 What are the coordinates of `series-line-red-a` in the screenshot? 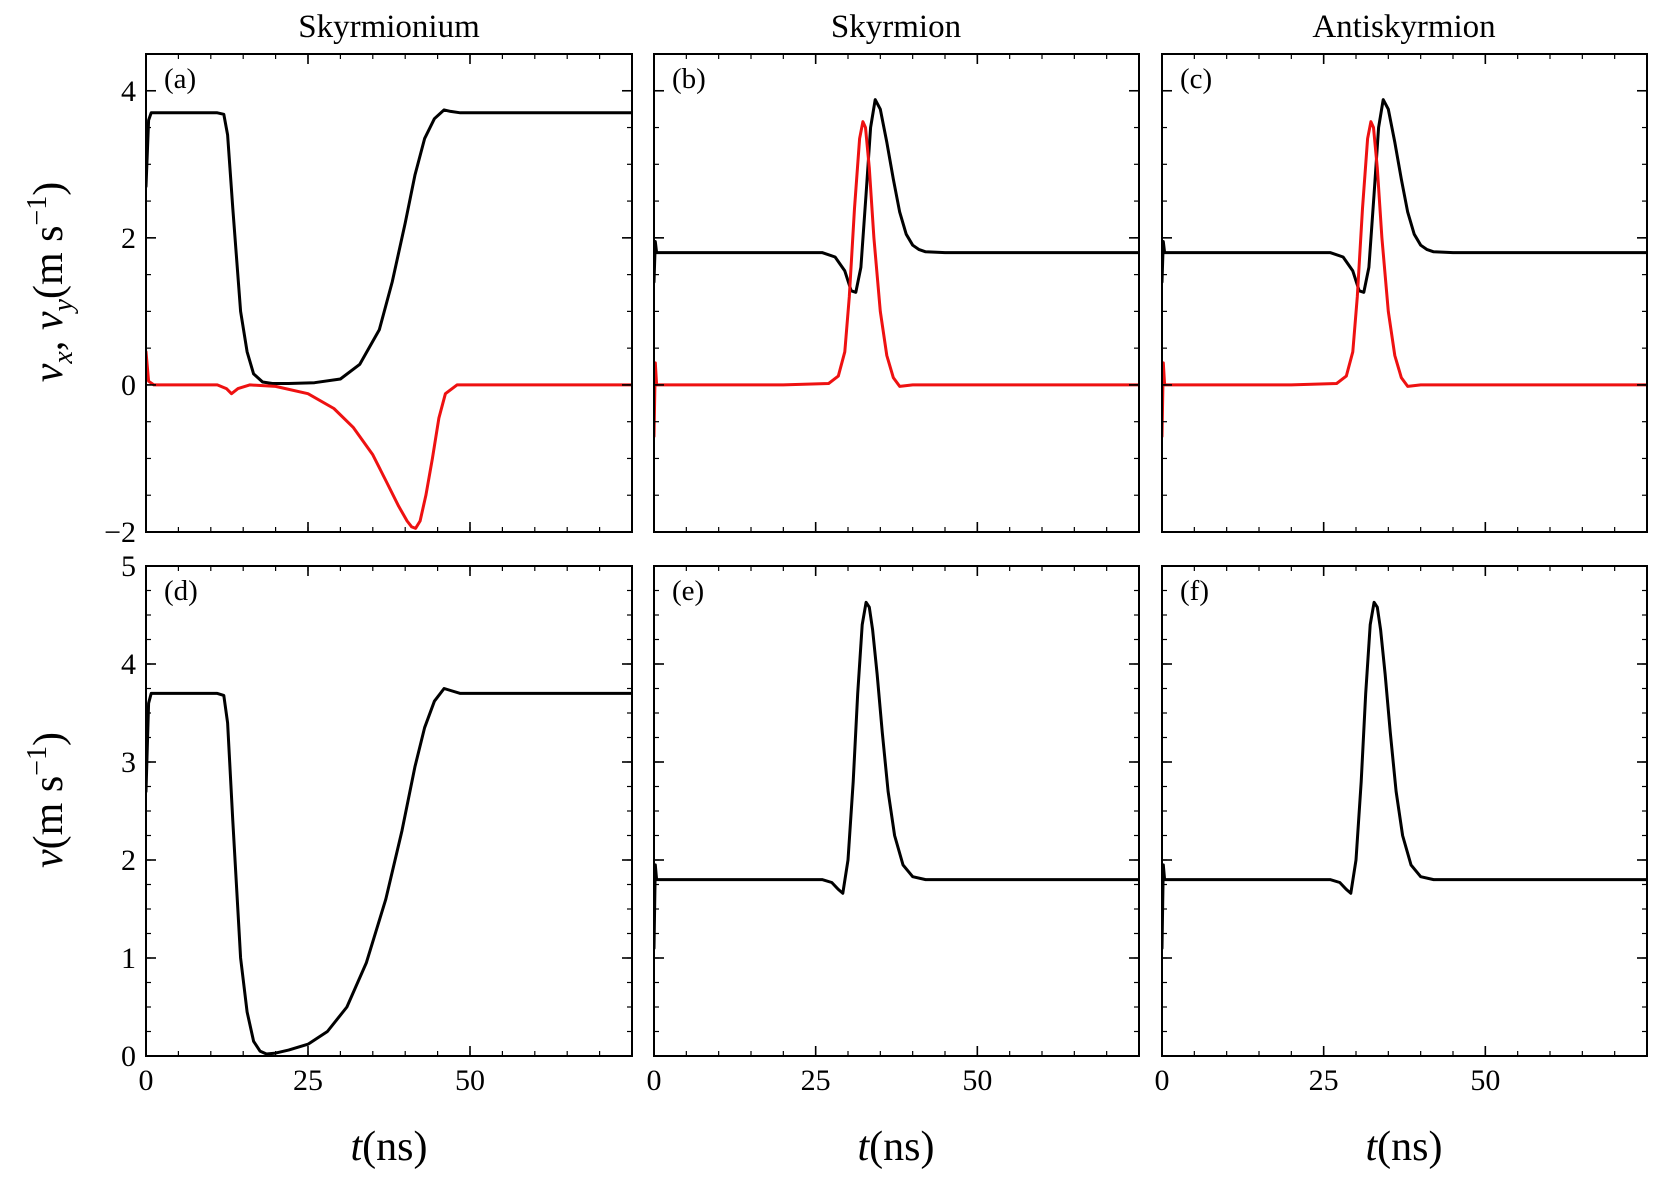 It's located at (389, 440).